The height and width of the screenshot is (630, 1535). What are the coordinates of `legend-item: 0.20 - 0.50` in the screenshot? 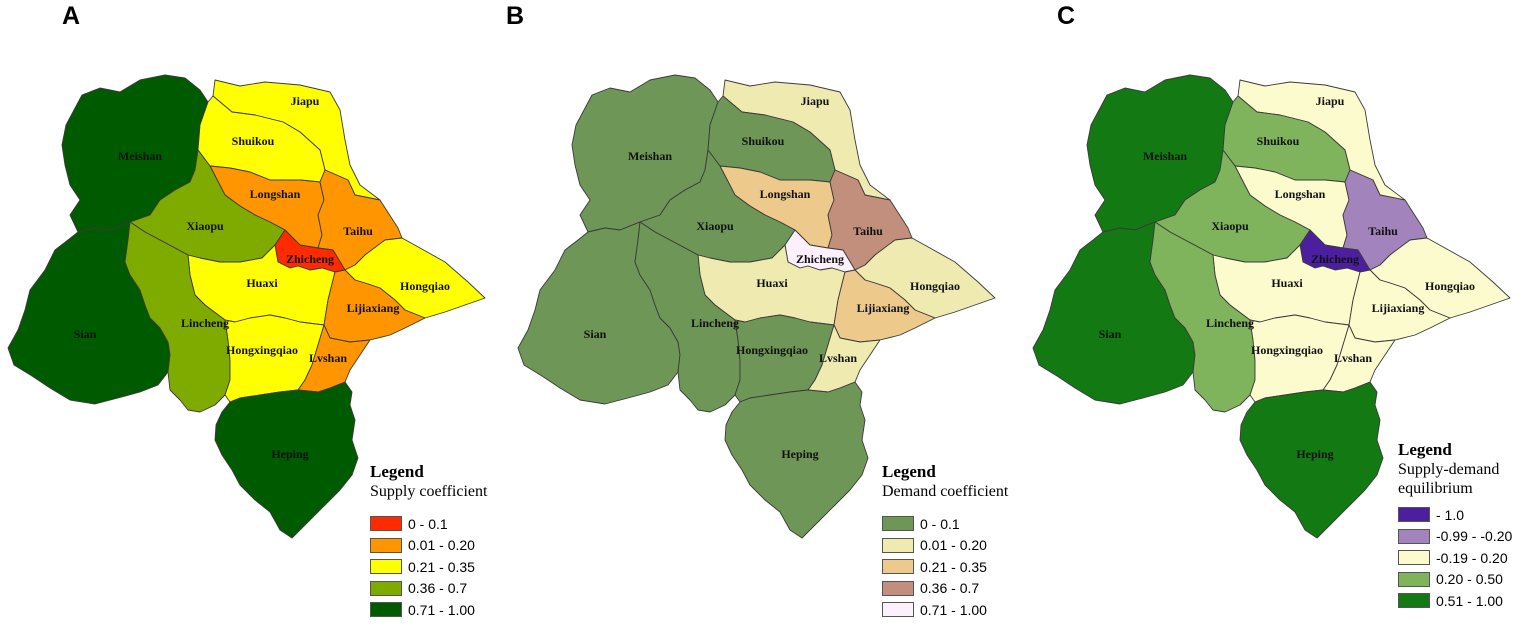 It's located at (1466, 580).